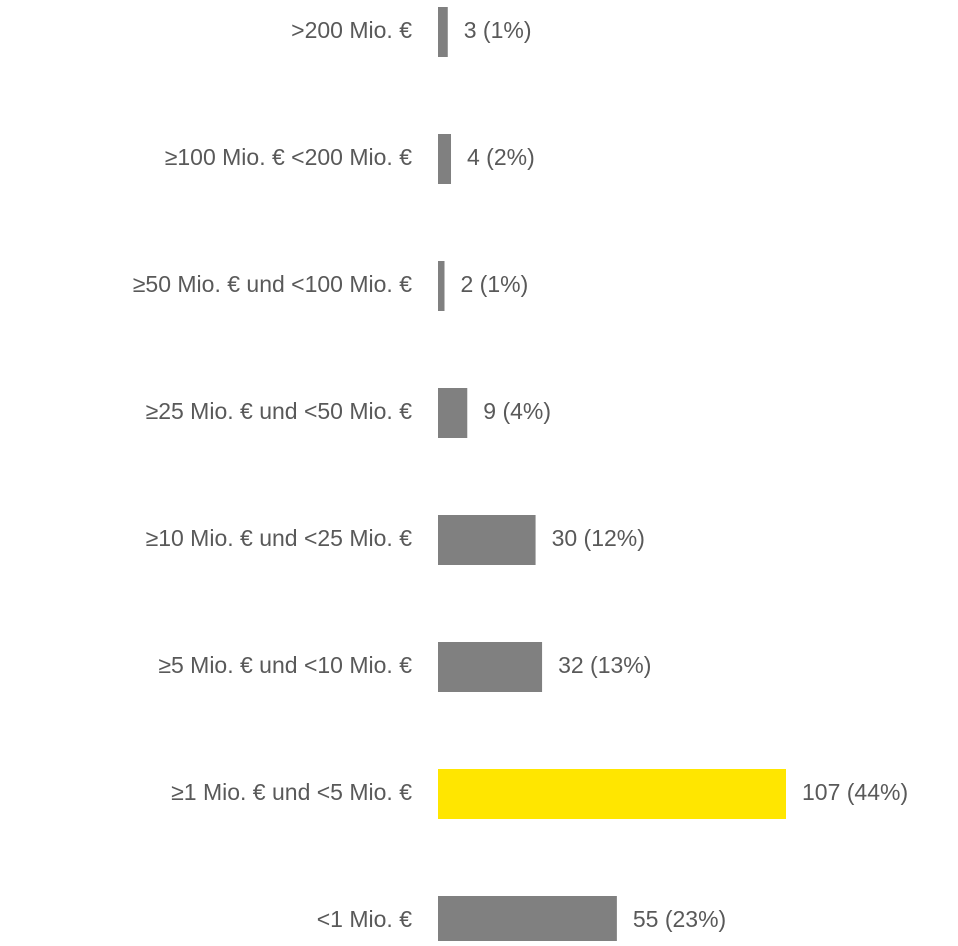 This screenshot has height=946, width=958. I want to click on category-label: ≥50 Mio. € und <100 Mio. €, so click(272, 284).